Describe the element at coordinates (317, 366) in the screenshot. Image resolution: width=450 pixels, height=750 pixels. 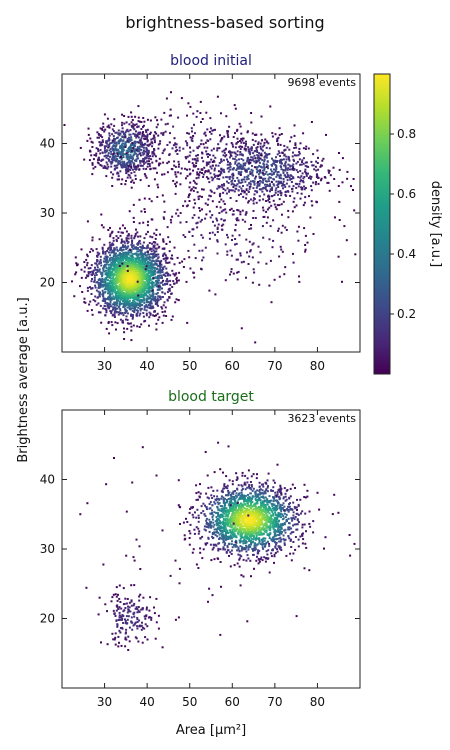
I see `x-tick-label: 80` at that location.